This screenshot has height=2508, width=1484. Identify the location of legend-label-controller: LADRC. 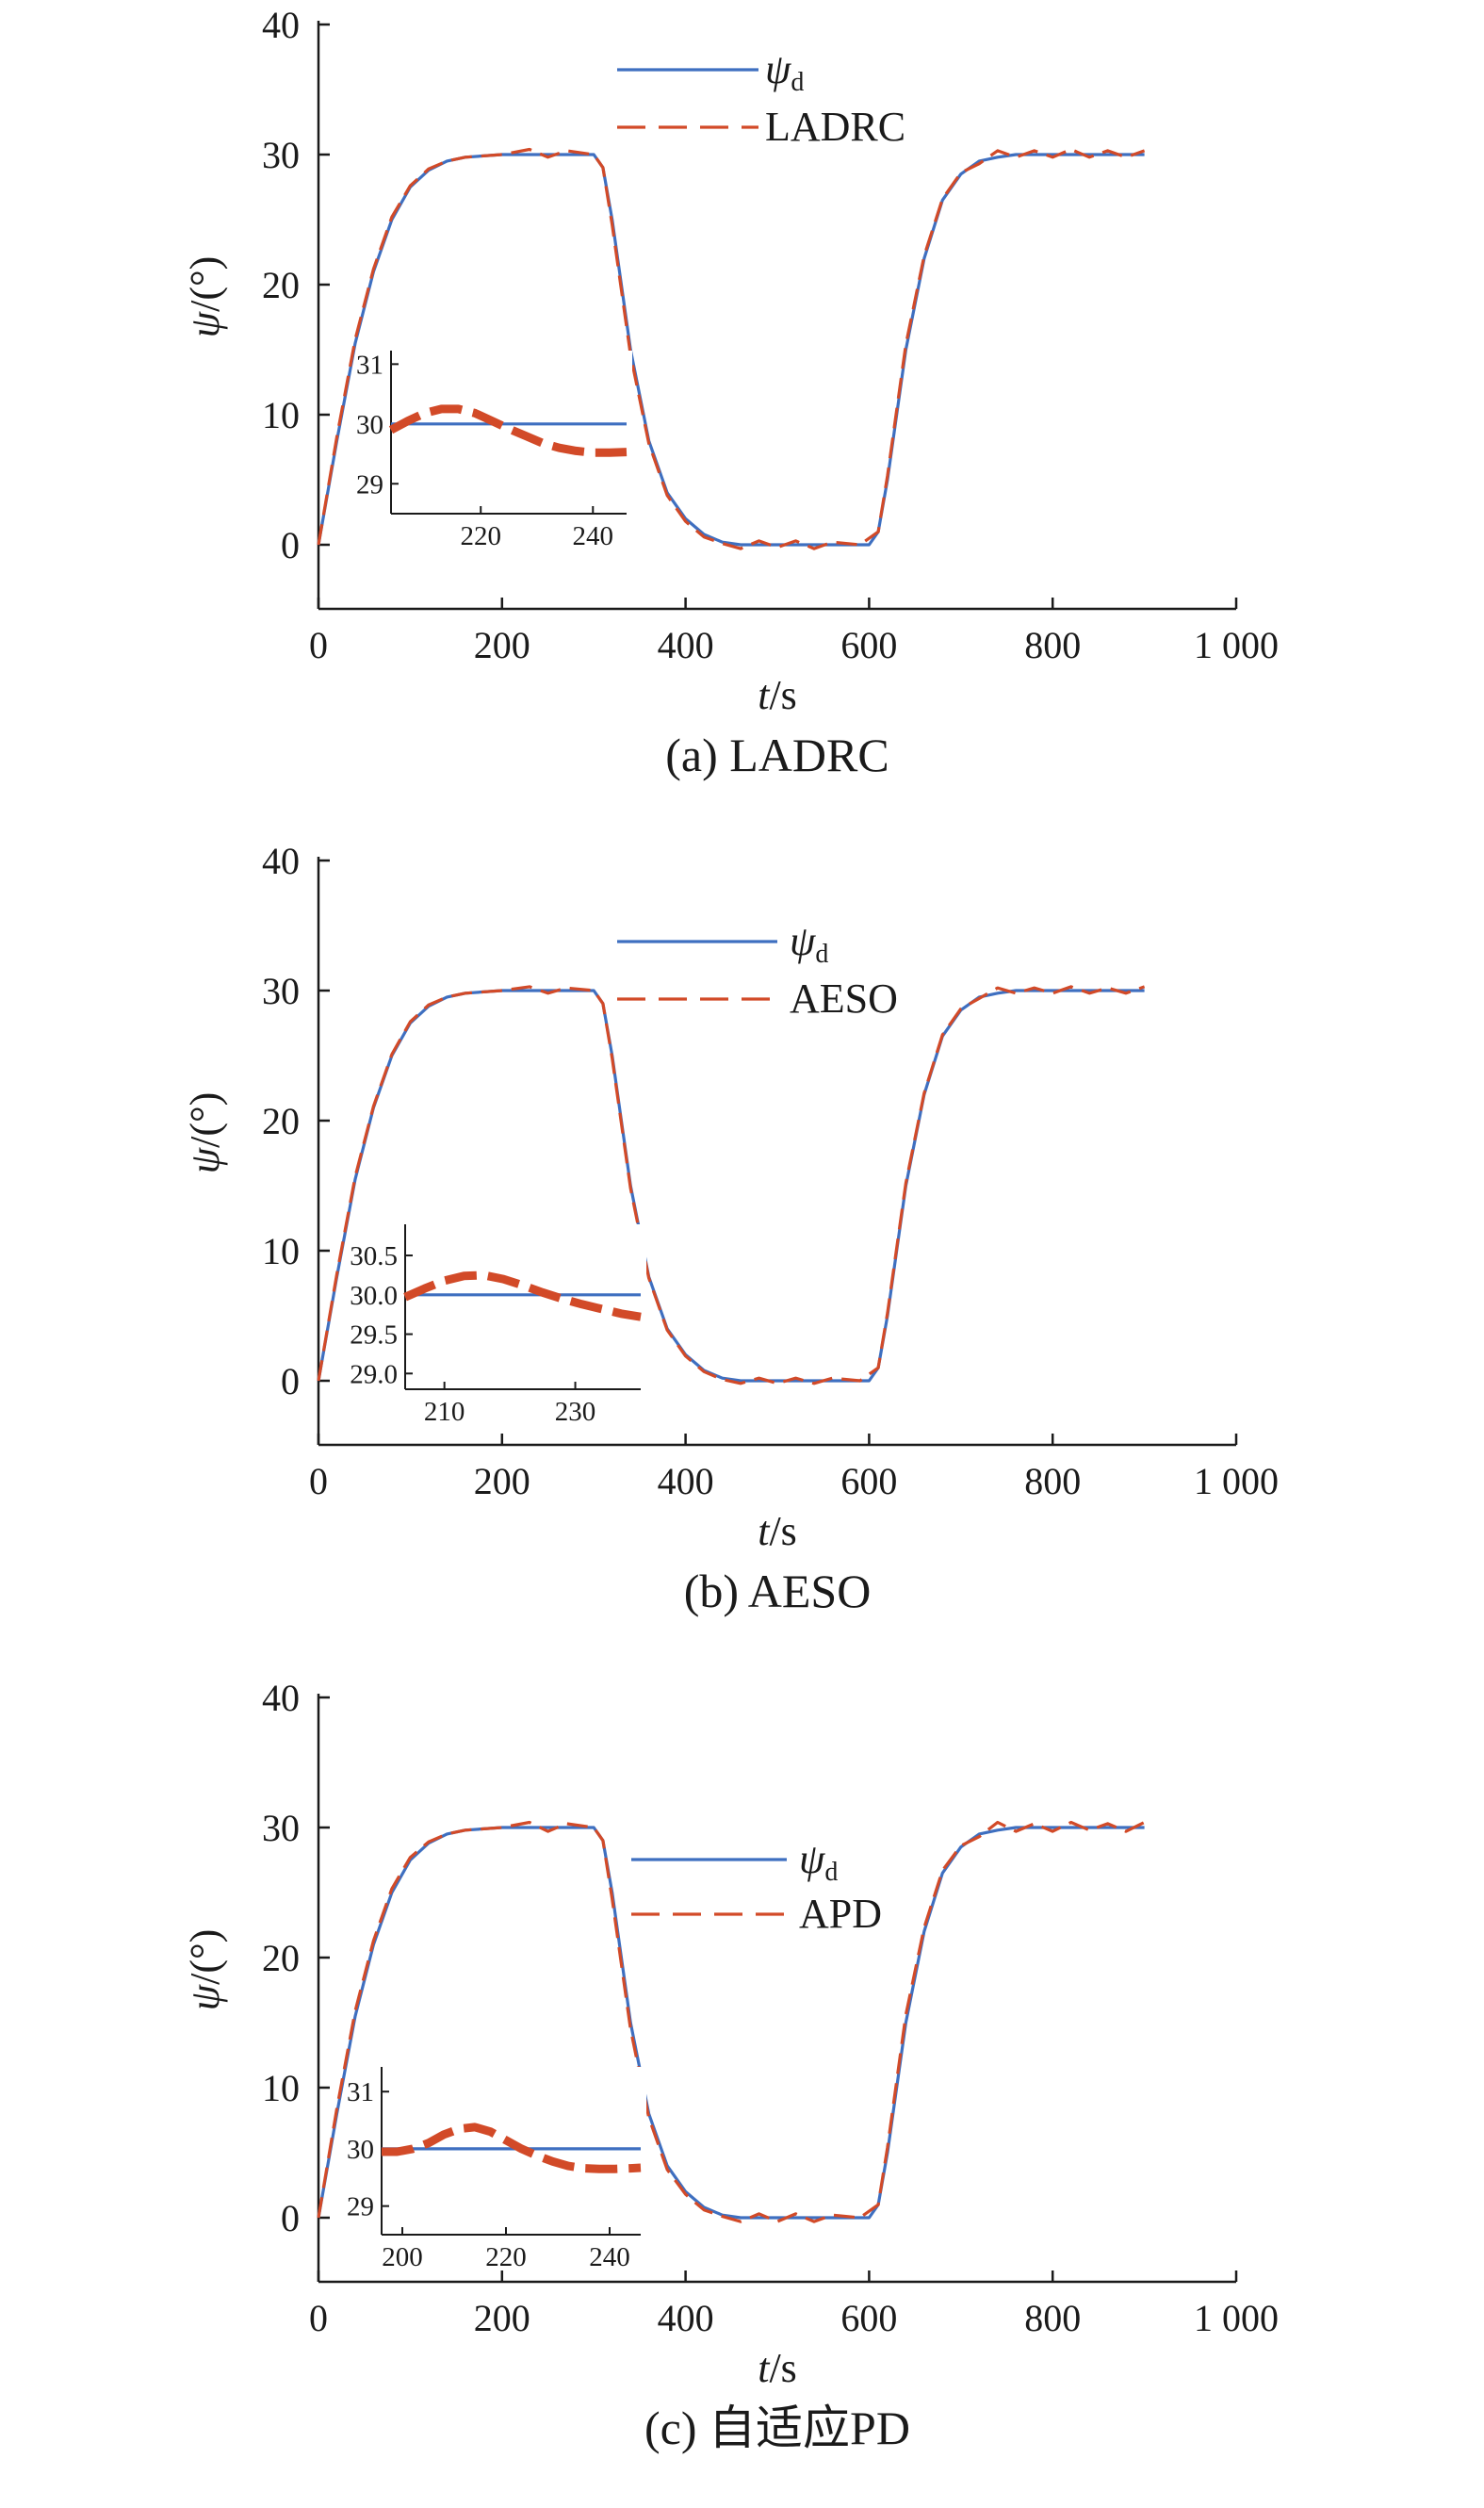
(835, 127).